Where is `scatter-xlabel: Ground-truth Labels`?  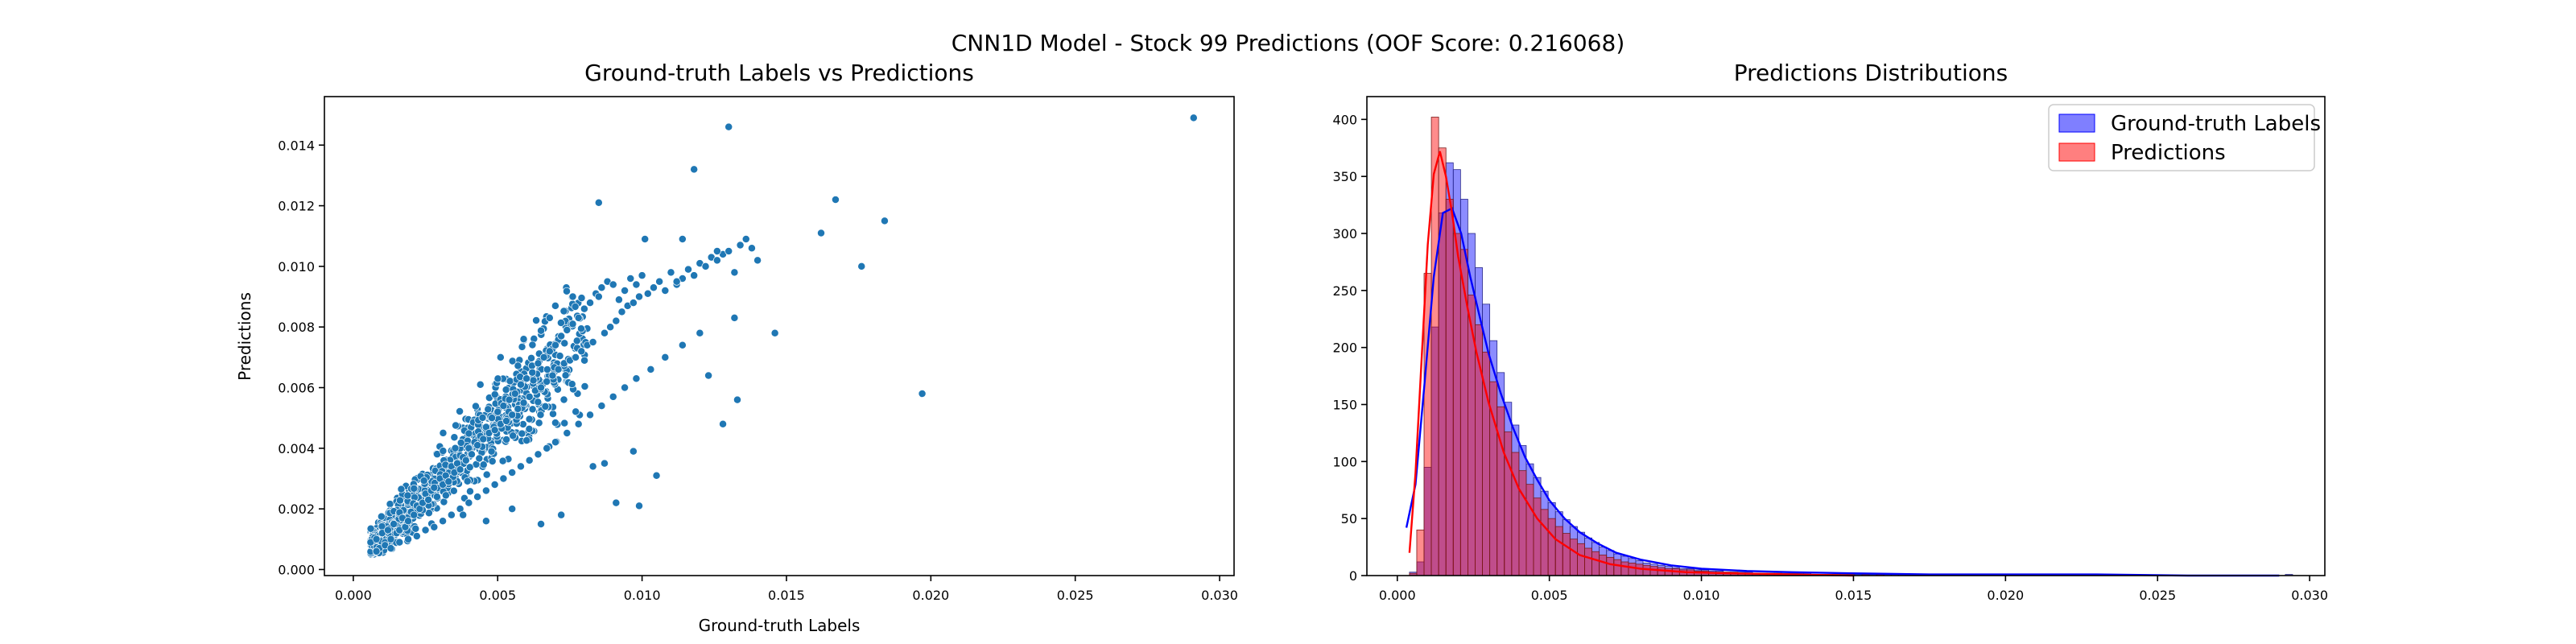
scatter-xlabel: Ground-truth Labels is located at coordinates (780, 625).